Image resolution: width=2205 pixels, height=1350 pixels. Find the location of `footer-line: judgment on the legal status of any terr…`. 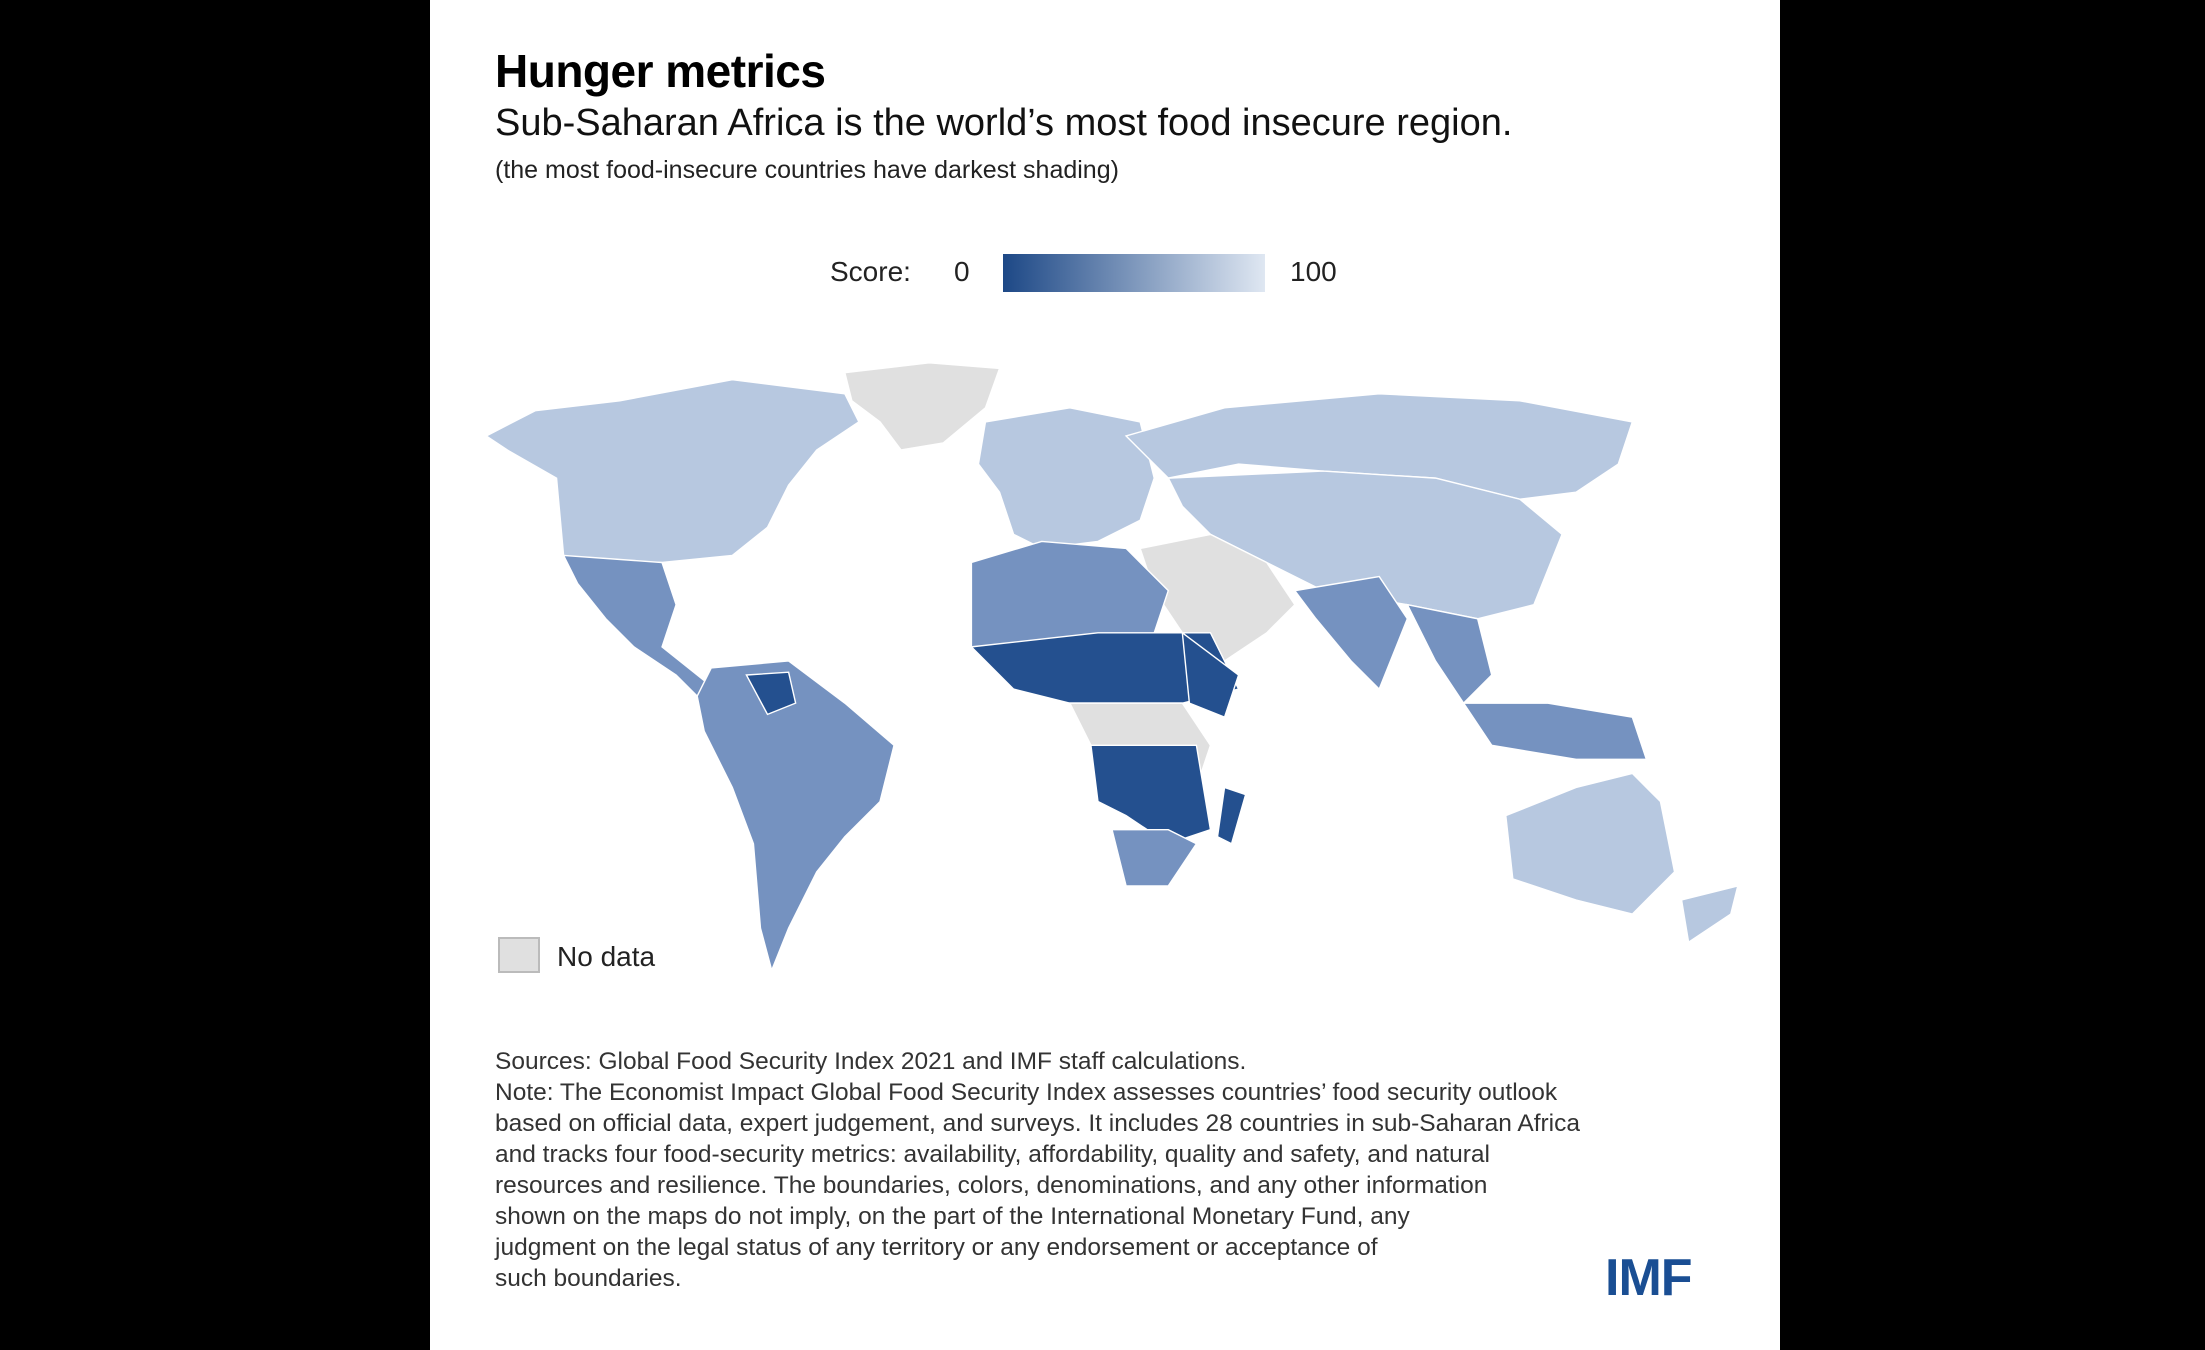

footer-line: judgment on the legal status of any terr… is located at coordinates (936, 1247).